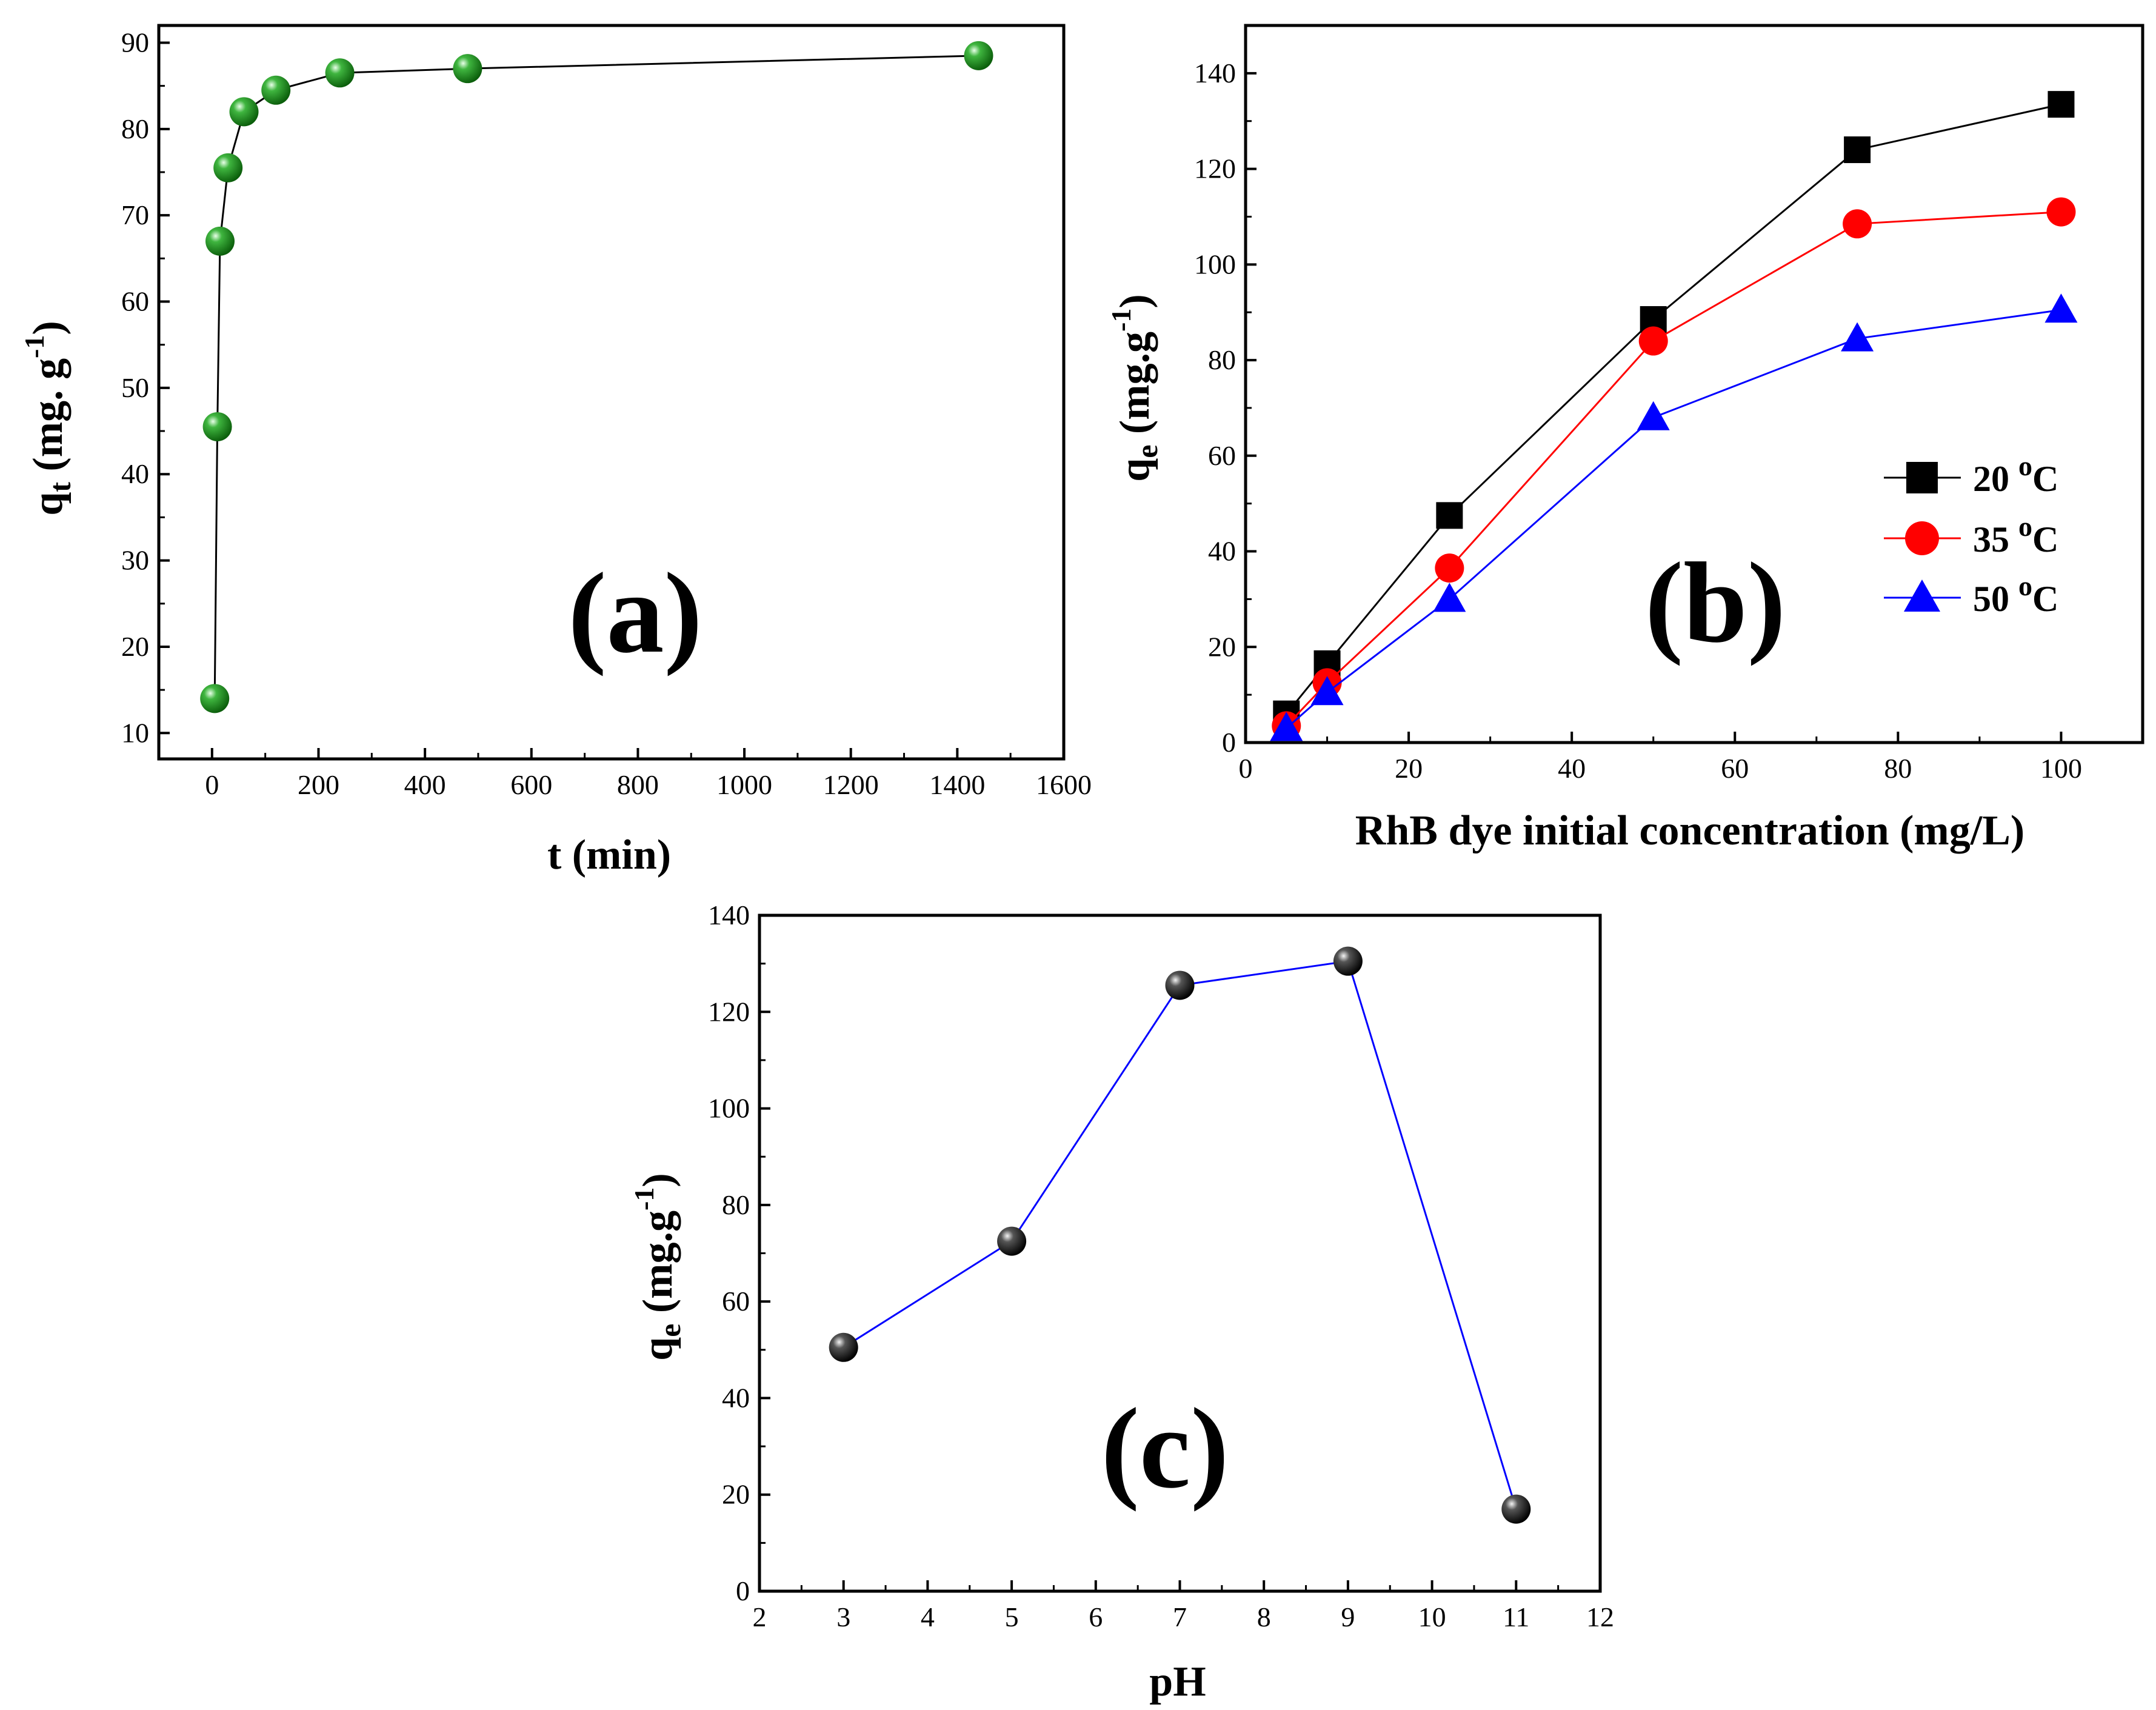  Describe the element at coordinates (1715, 603) in the screenshot. I see `chart-b-panel-label: (b)` at that location.